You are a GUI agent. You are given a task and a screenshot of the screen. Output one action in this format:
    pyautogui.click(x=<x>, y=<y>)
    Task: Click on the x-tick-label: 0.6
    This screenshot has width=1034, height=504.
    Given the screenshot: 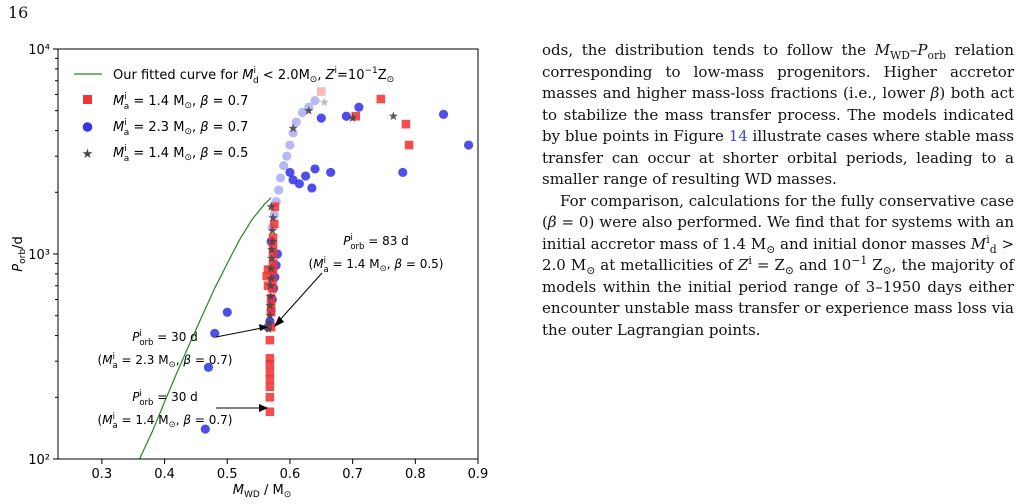 What is the action you would take?
    pyautogui.click(x=290, y=474)
    